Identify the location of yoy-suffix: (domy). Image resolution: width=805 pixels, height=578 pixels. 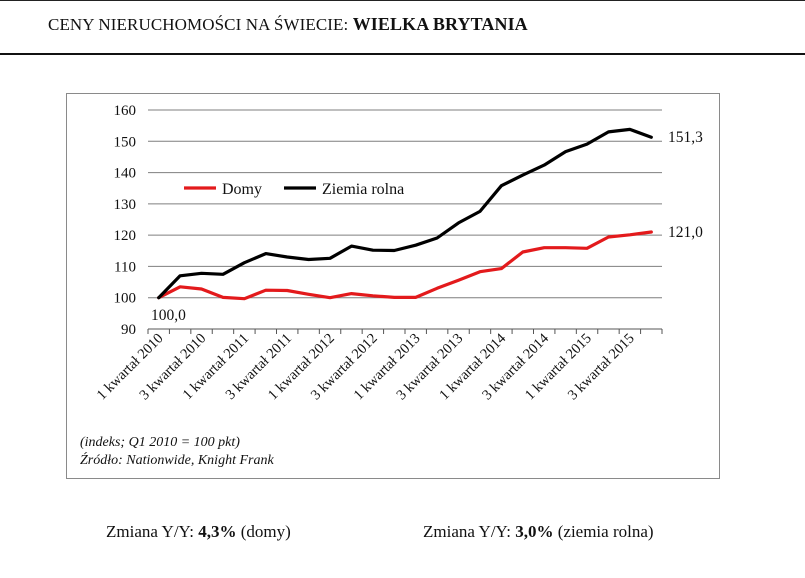
(263, 531).